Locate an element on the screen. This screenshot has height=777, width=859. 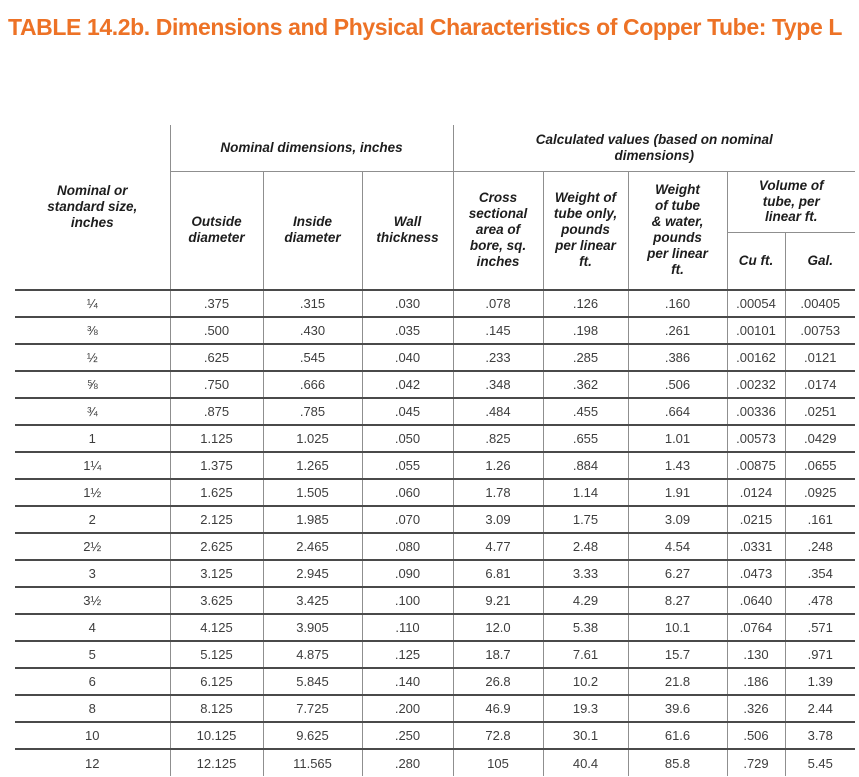
nominal-size-cell: ¾ is located at coordinates (92, 411).